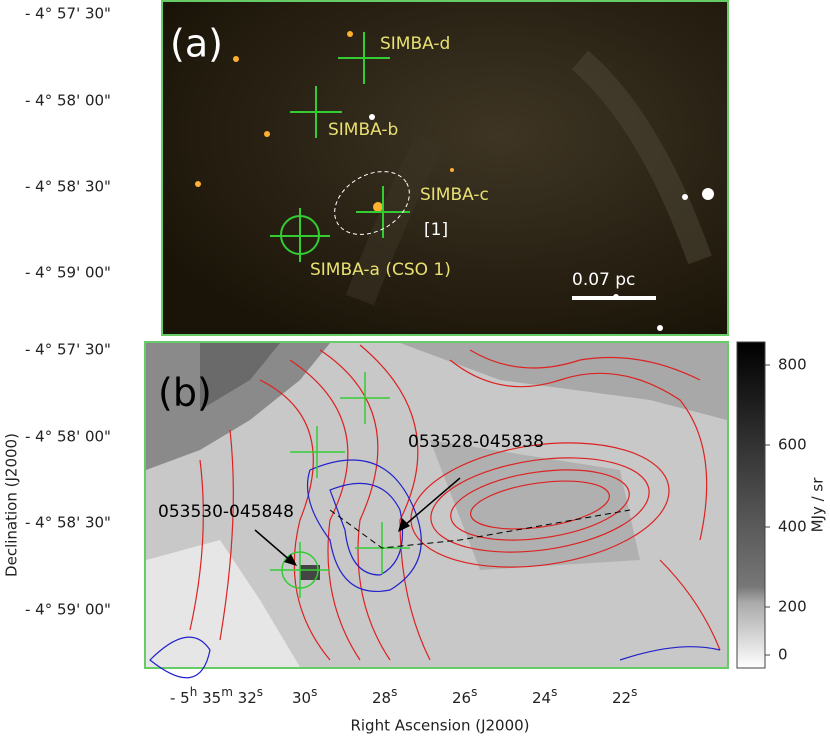 This screenshot has height=739, width=830. Describe the element at coordinates (454, 195) in the screenshot. I see `source-label: SIMBA-c` at that location.